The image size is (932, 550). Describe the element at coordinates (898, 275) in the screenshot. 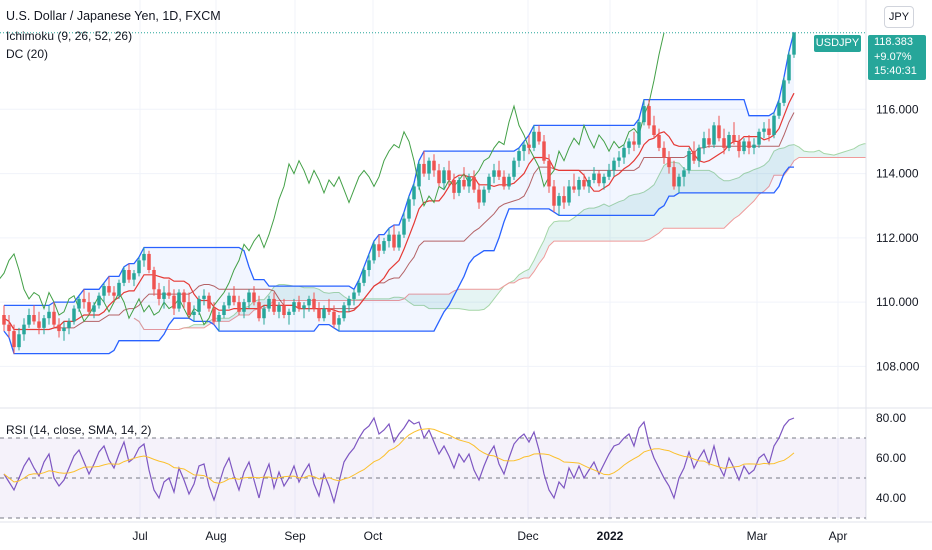

I see `price-axis: 116.000 114.000 112.000 110.000 108.000` at that location.